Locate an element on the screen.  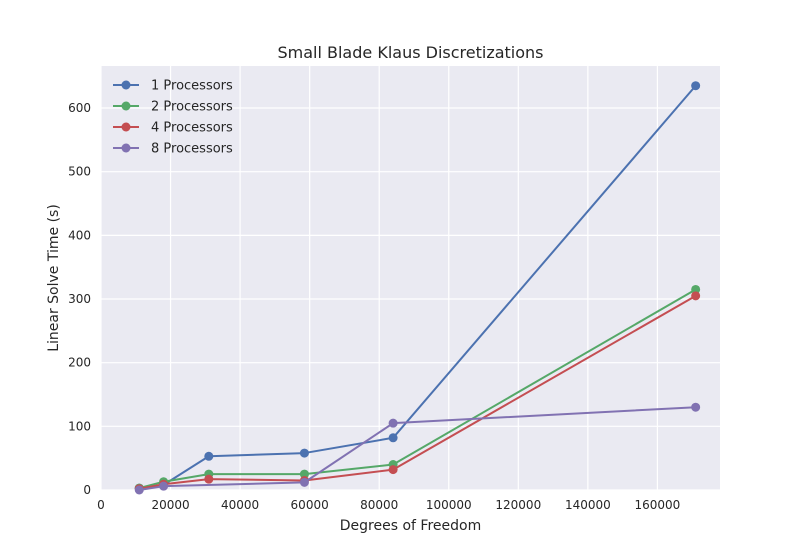
y-axis-label: Linear Solve Time (s) is located at coordinates (54, 278).